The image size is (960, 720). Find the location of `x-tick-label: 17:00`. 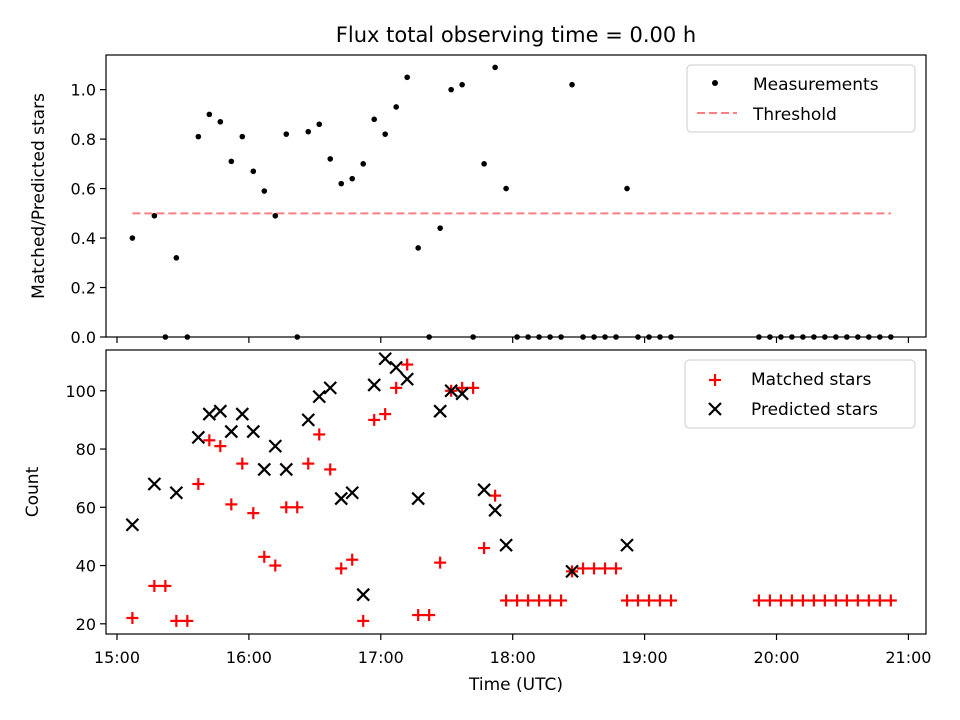

x-tick-label: 17:00 is located at coordinates (381, 657).